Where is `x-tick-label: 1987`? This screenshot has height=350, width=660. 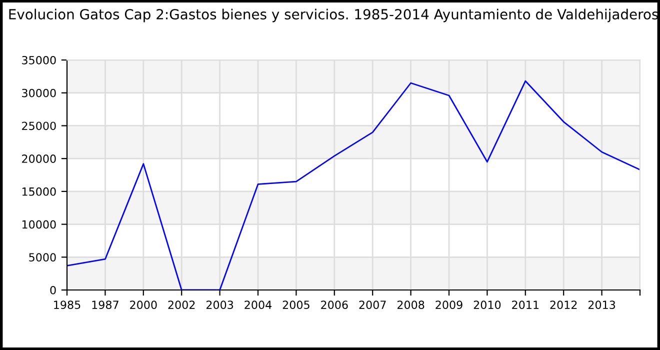 x-tick-label: 1987 is located at coordinates (105, 305).